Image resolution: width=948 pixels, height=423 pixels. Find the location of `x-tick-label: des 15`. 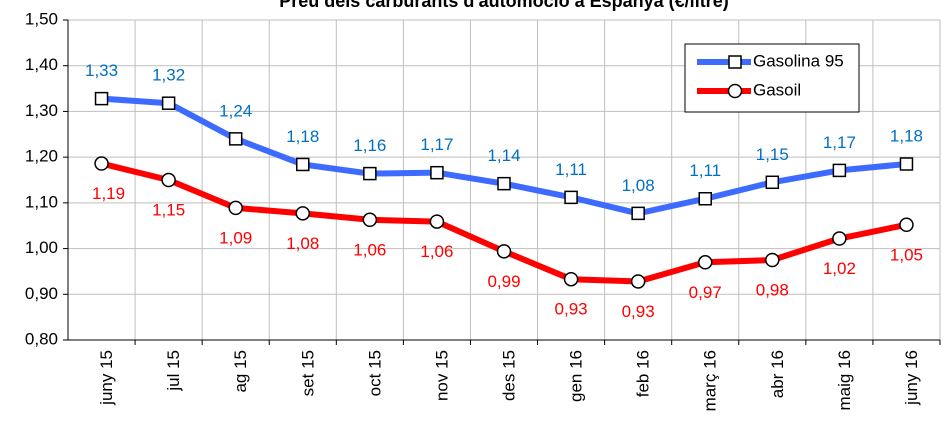

x-tick-label: des 15 is located at coordinates (508, 375).